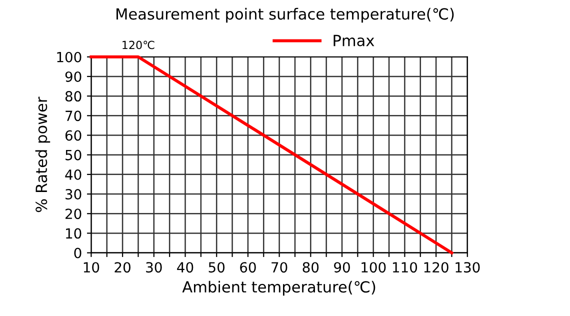  Describe the element at coordinates (73, 76) in the screenshot. I see `y-tick-label: 90` at that location.